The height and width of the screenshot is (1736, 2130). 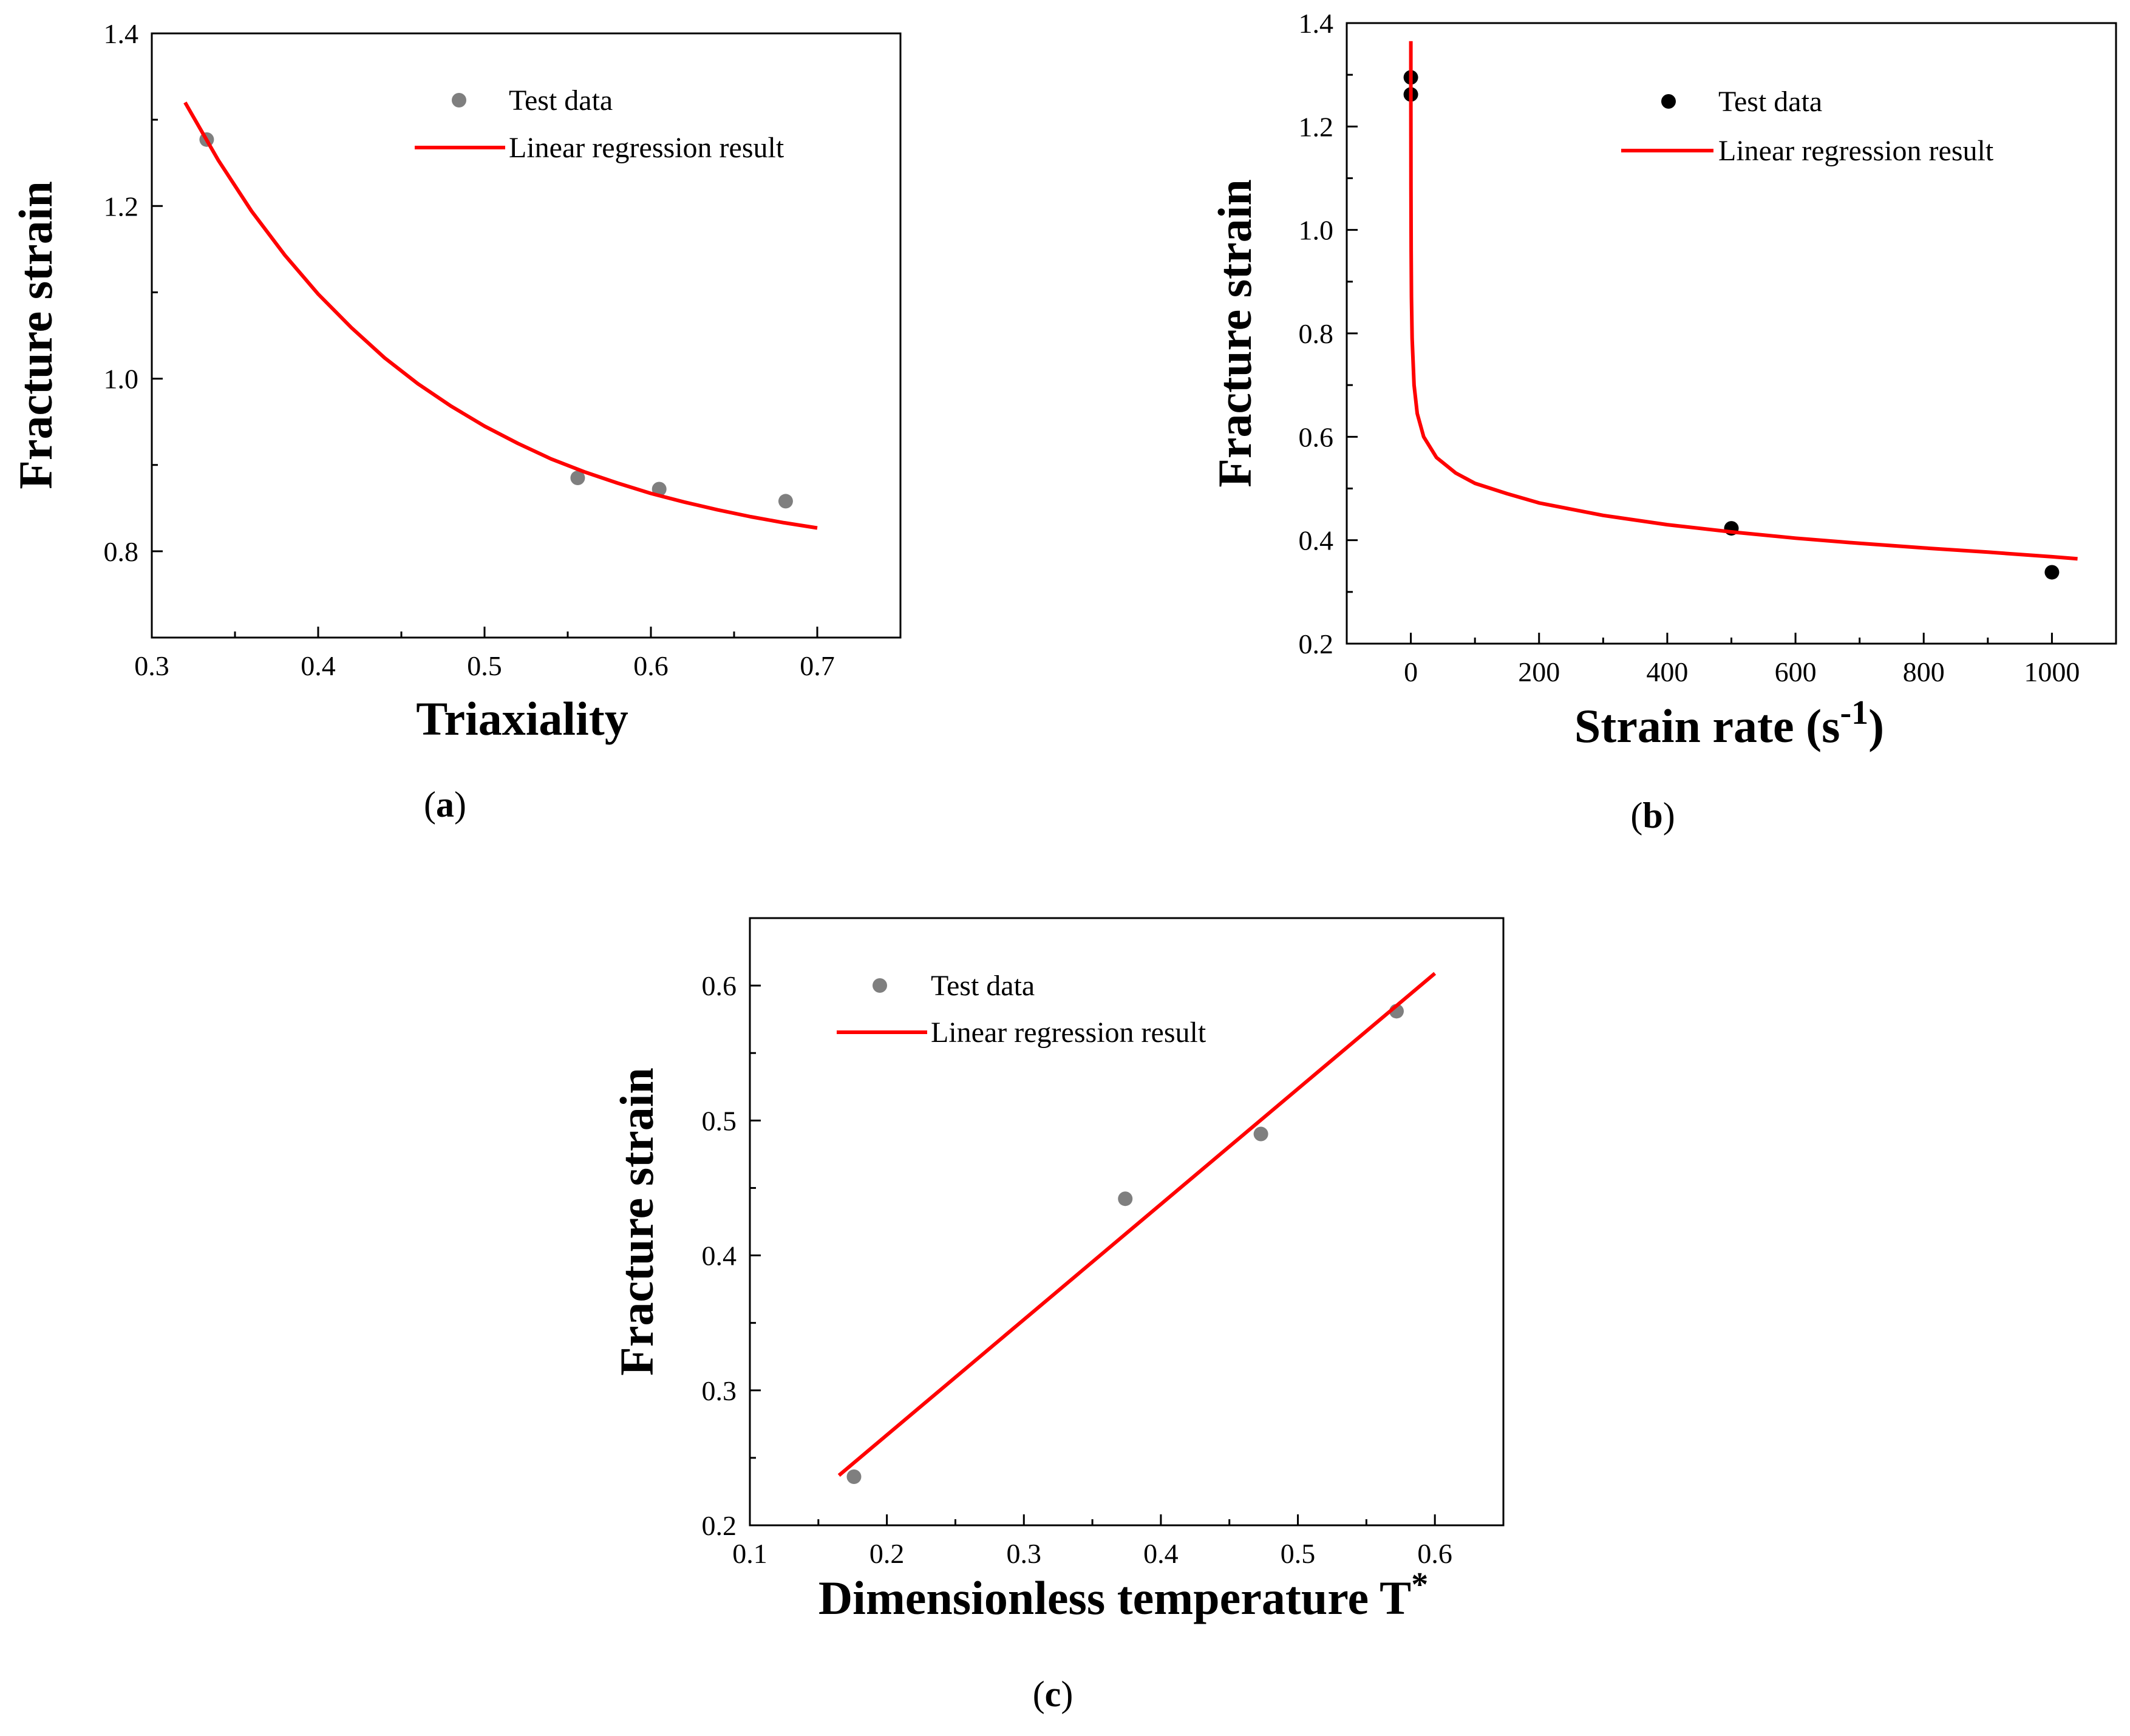 What do you see at coordinates (2052, 671) in the screenshot?
I see `x-tick-label: 1000` at bounding box center [2052, 671].